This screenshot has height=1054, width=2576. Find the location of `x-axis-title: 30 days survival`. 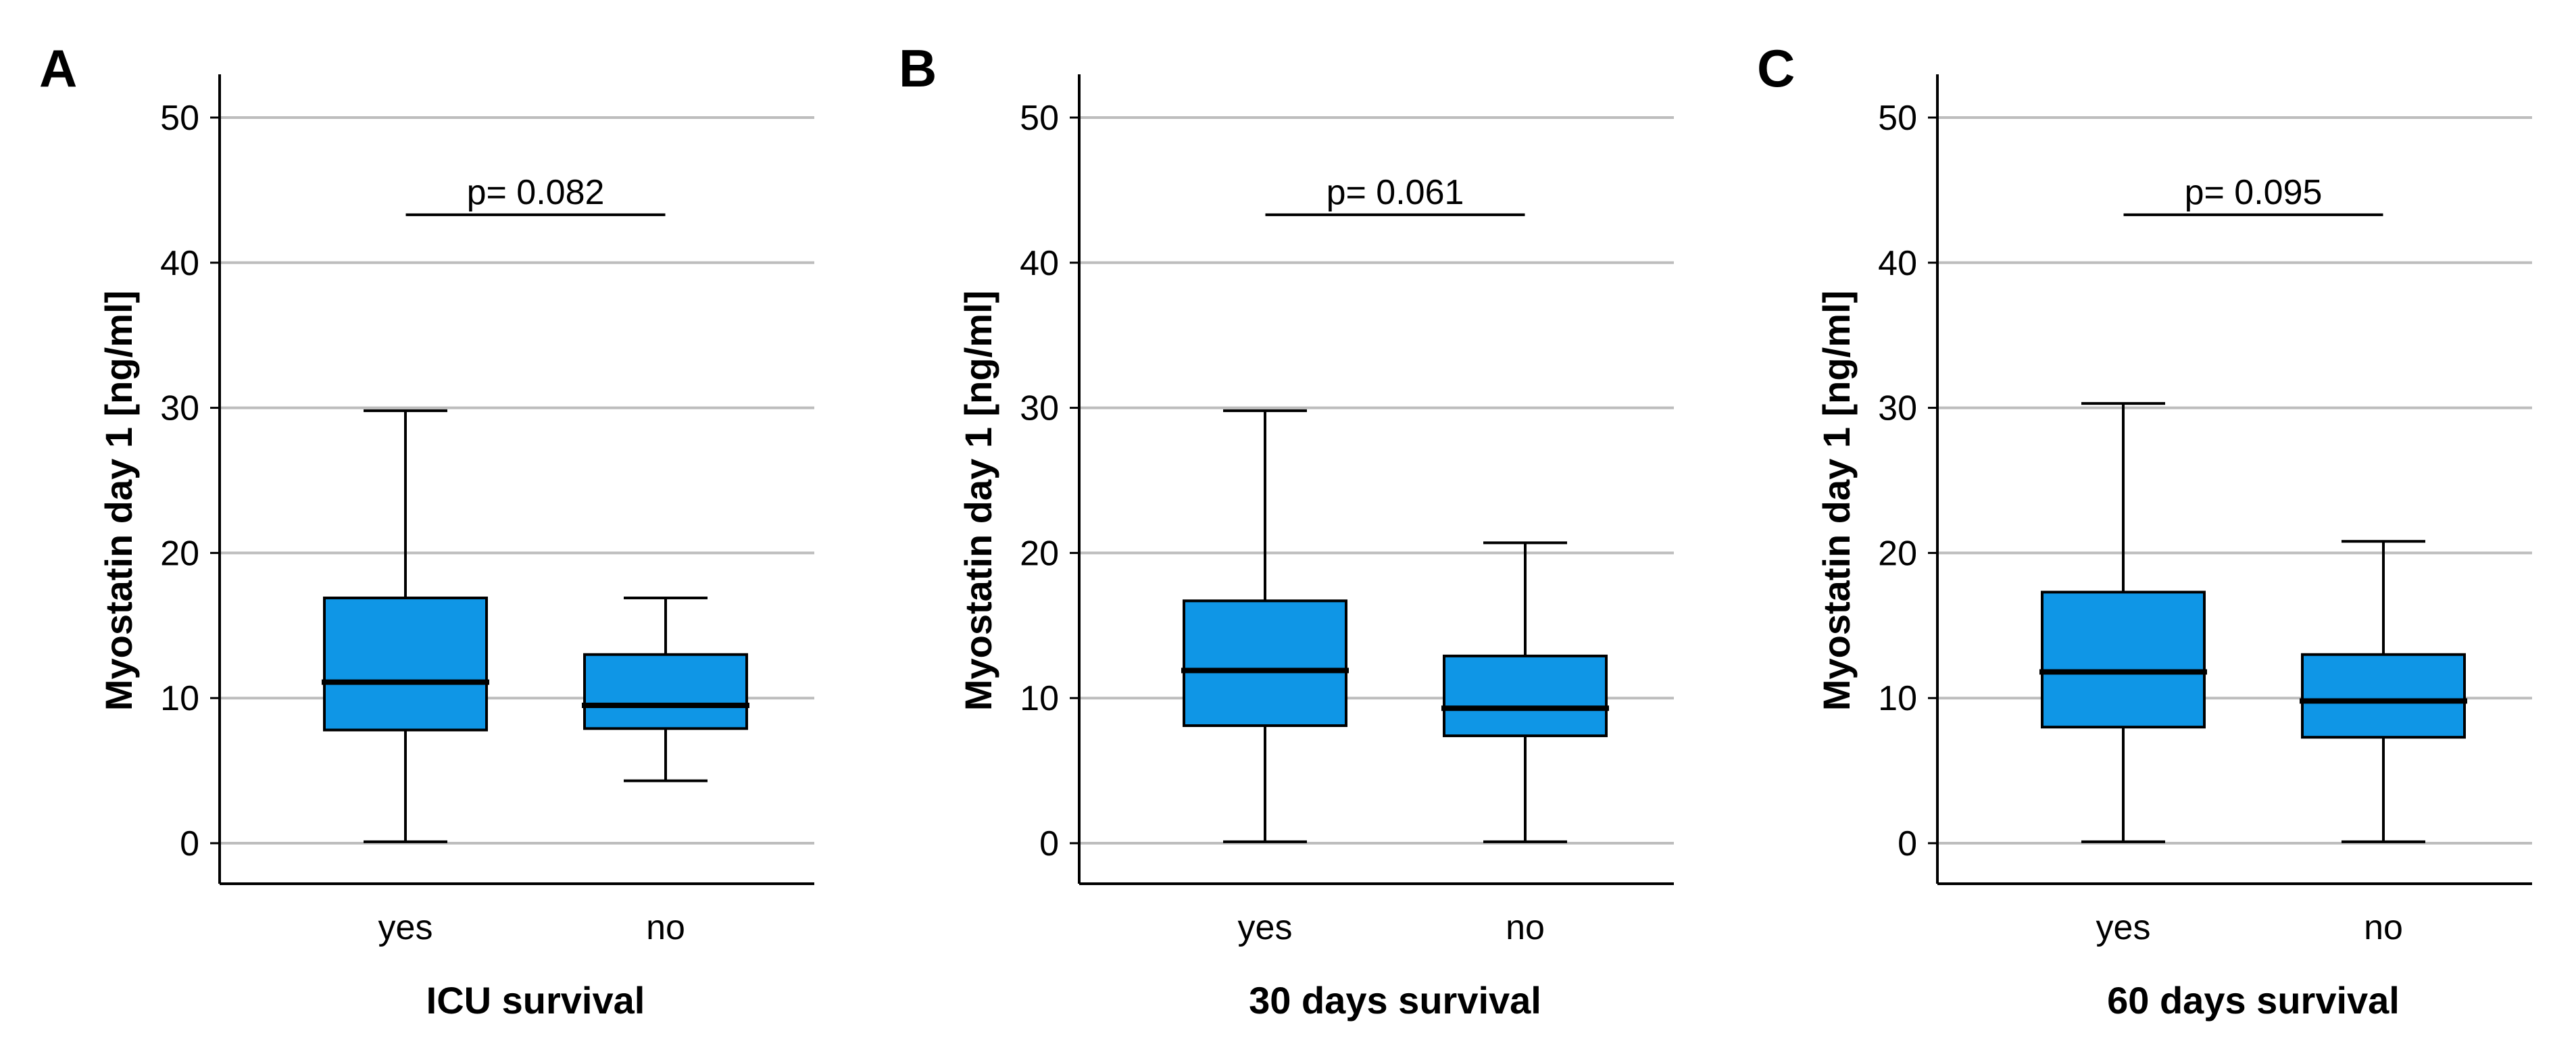

x-axis-title: 30 days survival is located at coordinates (1395, 1000).